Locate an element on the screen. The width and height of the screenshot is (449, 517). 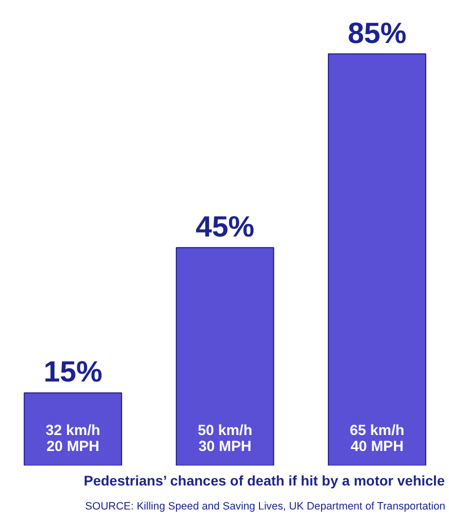
source-note: SOURCE: Killing Speed and Saving Lives, UK Department of Transportation is located at coordinates (265, 506).